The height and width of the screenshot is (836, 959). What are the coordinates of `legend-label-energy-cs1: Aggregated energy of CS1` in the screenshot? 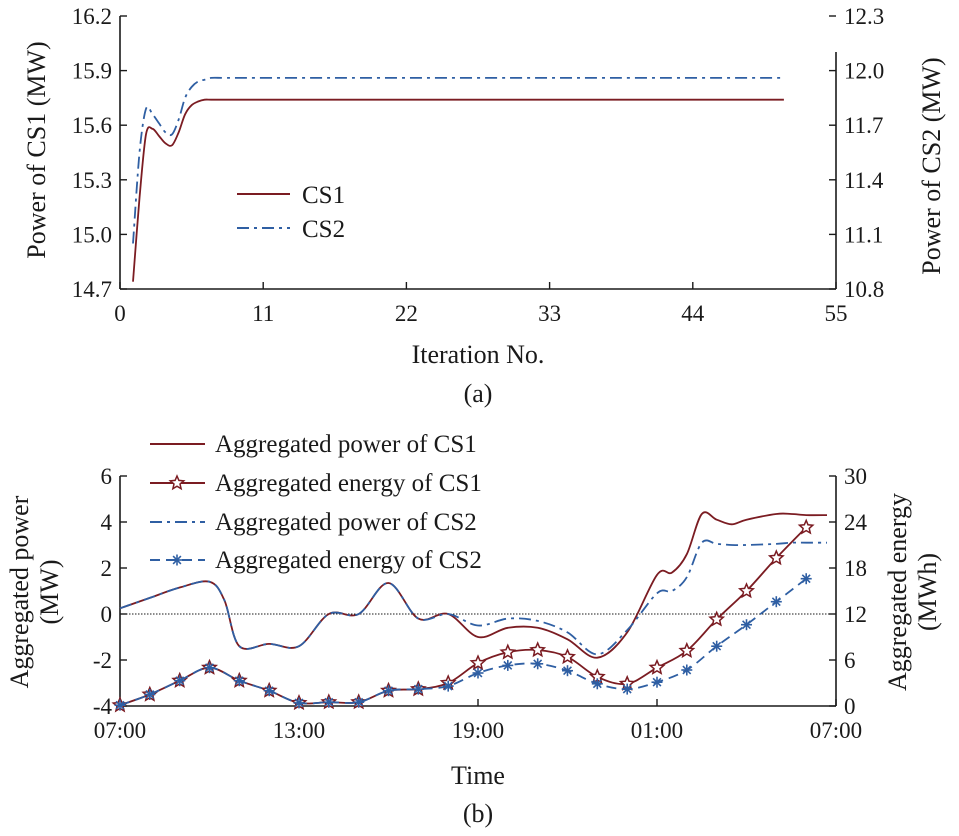 It's located at (348, 483).